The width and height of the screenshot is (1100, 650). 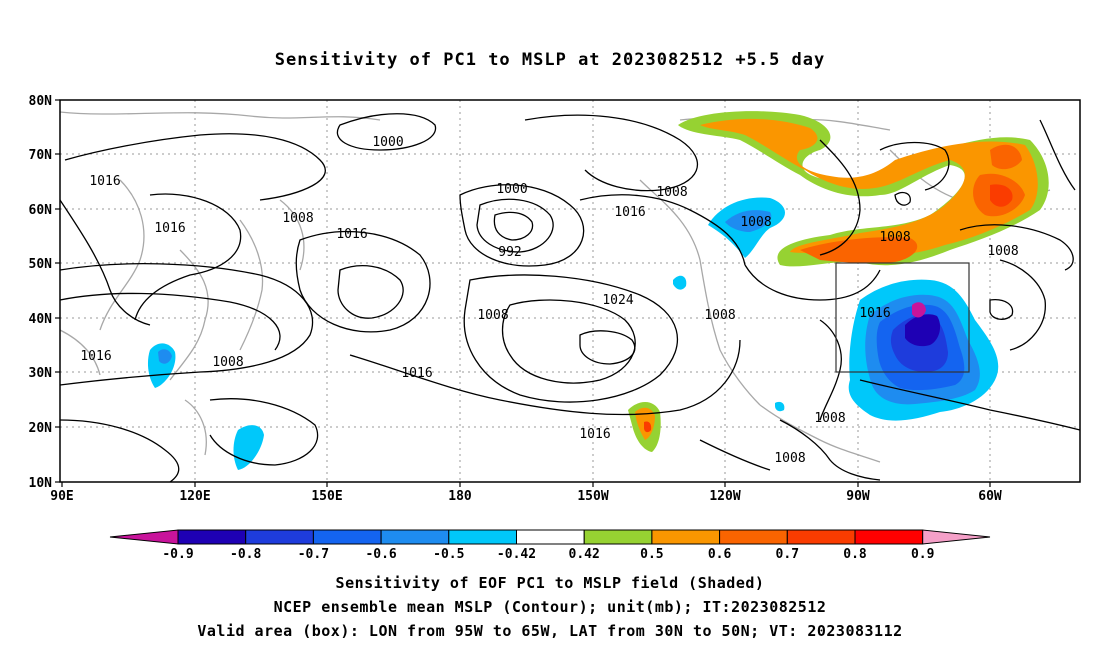 I want to click on lat-label: 20N, so click(x=41, y=428).